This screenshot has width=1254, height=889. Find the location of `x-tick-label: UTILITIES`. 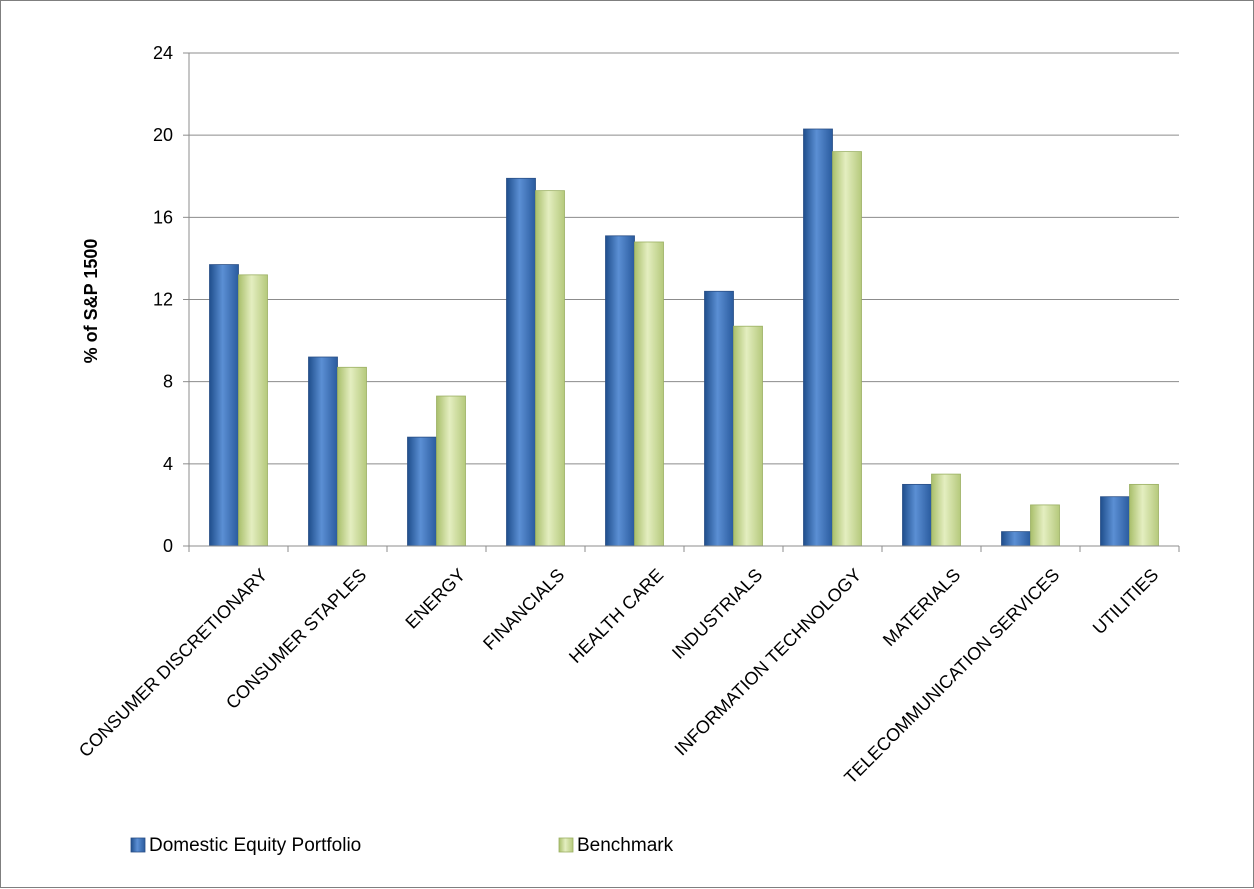

x-tick-label: UTILITIES is located at coordinates (1126, 602).